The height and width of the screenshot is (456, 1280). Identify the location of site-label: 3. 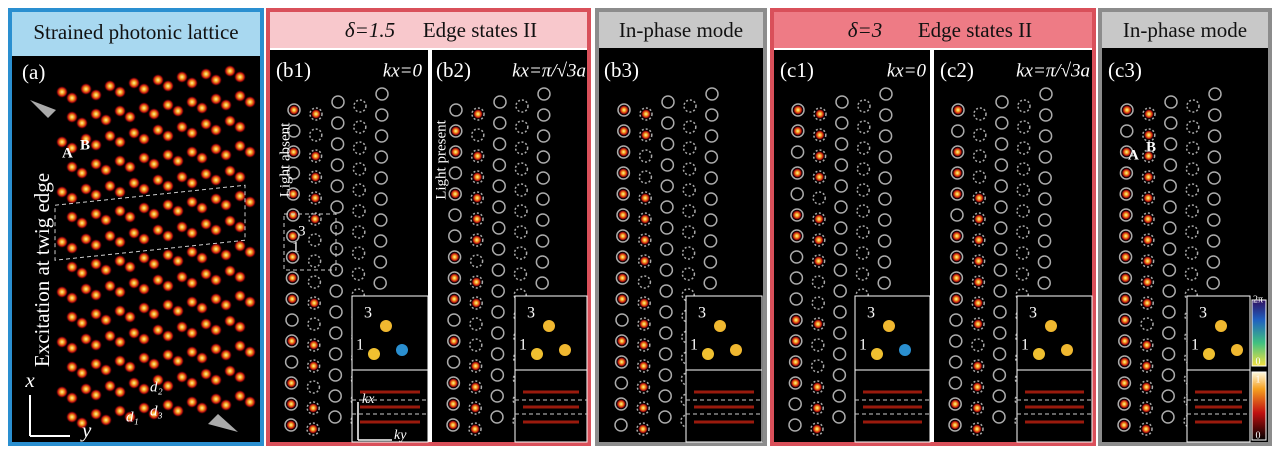
(302, 231).